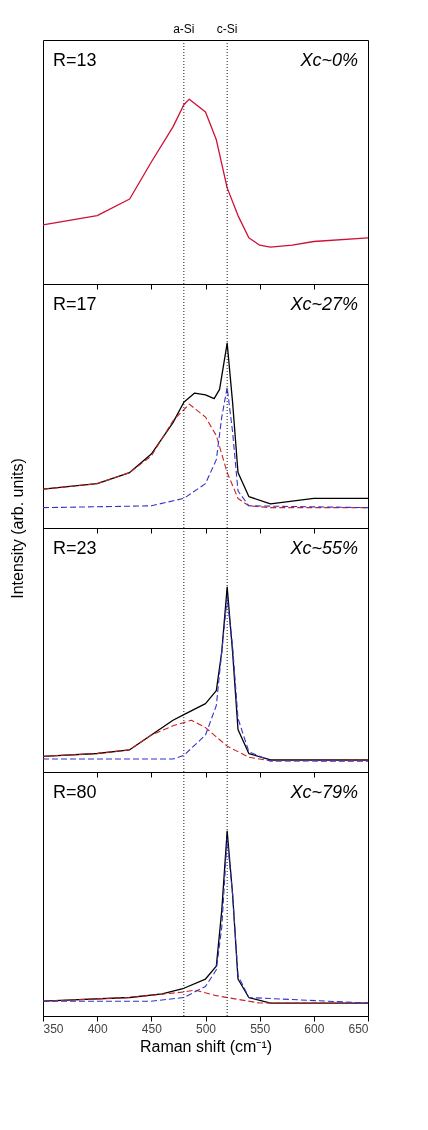  I want to click on x-tick-label: 400, so click(97, 1028).